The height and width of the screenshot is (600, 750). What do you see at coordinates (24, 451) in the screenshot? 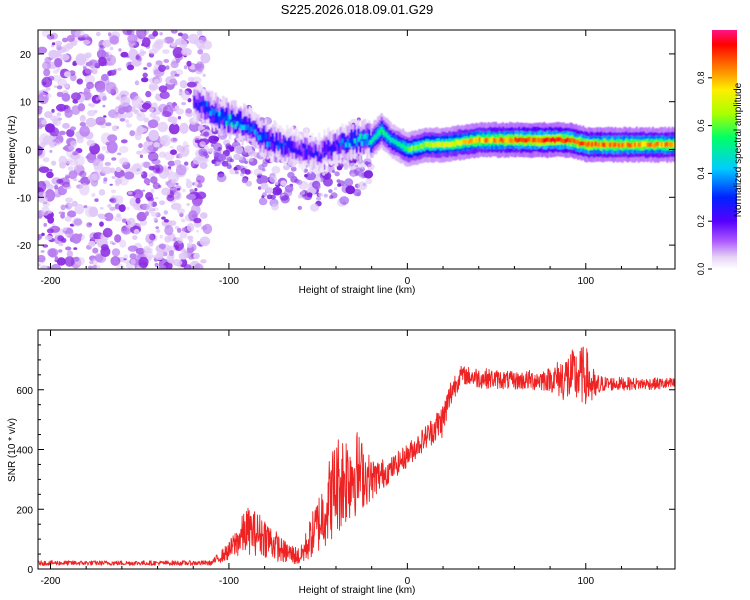
I see `y-tick-label: 400` at bounding box center [24, 451].